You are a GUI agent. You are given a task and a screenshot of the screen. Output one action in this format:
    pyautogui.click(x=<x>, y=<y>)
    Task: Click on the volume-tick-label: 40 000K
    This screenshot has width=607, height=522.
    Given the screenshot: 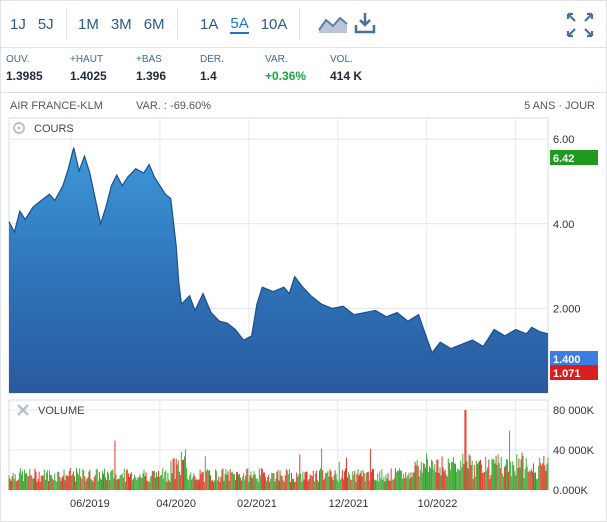 What is the action you would take?
    pyautogui.click(x=574, y=451)
    